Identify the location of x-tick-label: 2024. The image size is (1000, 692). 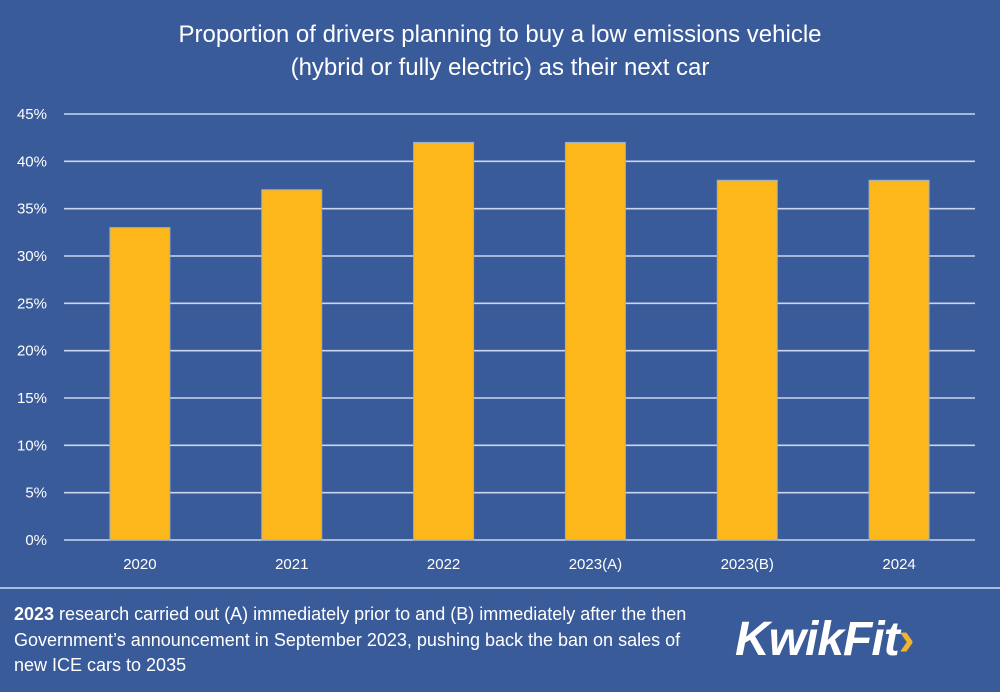
(898, 564).